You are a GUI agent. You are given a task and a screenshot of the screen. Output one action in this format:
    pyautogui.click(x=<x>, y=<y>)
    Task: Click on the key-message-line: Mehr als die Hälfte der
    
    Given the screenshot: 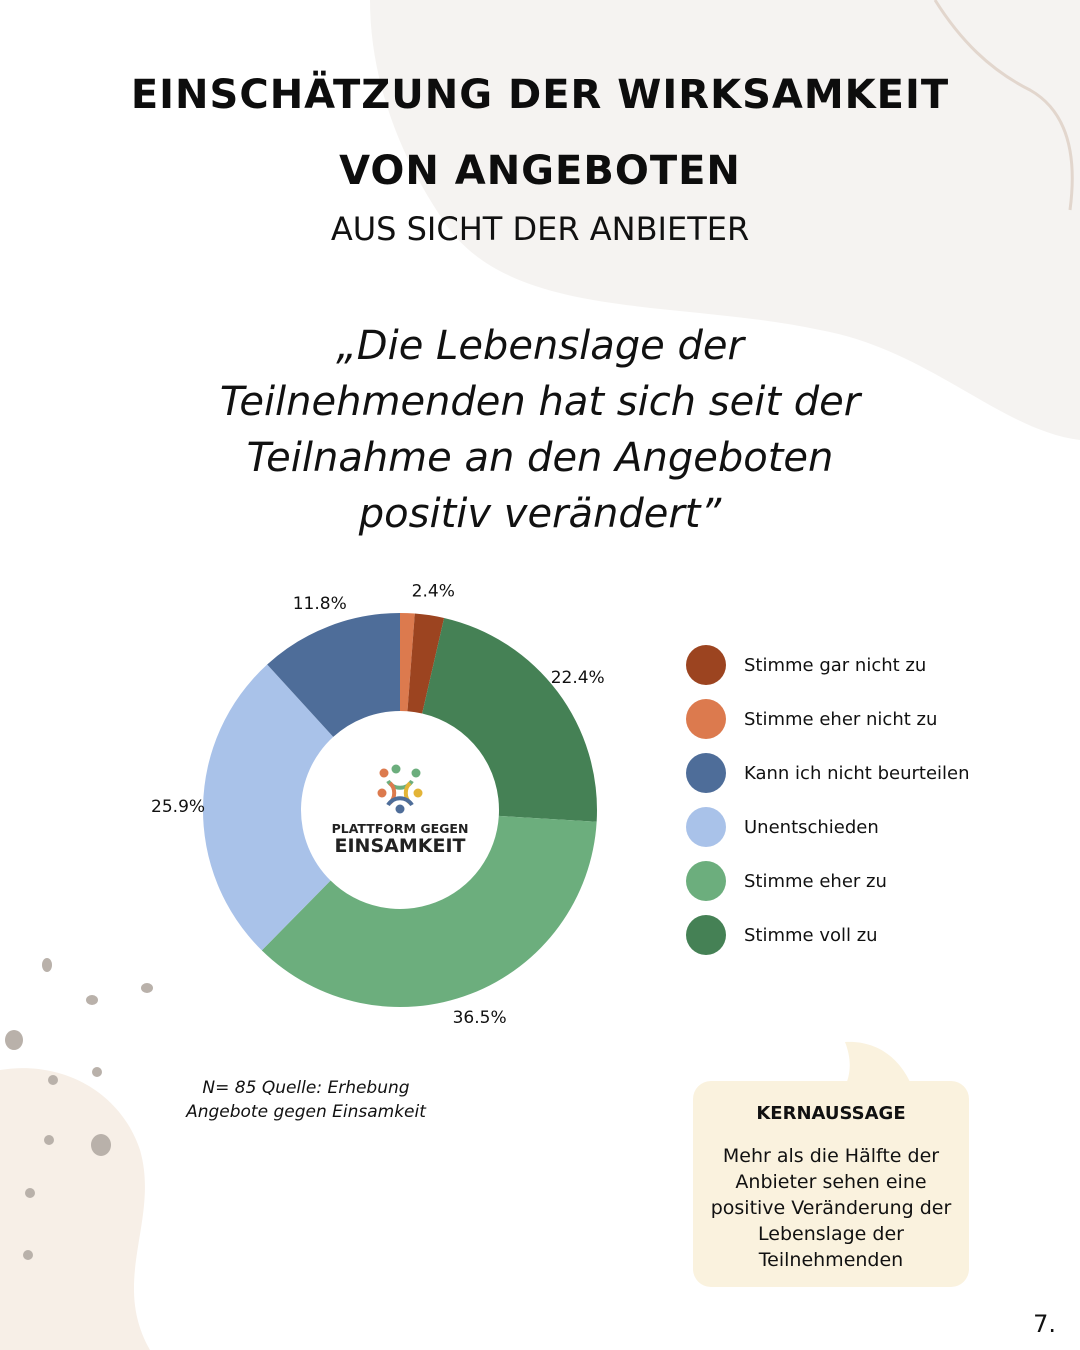 What is the action you would take?
    pyautogui.click(x=831, y=1156)
    